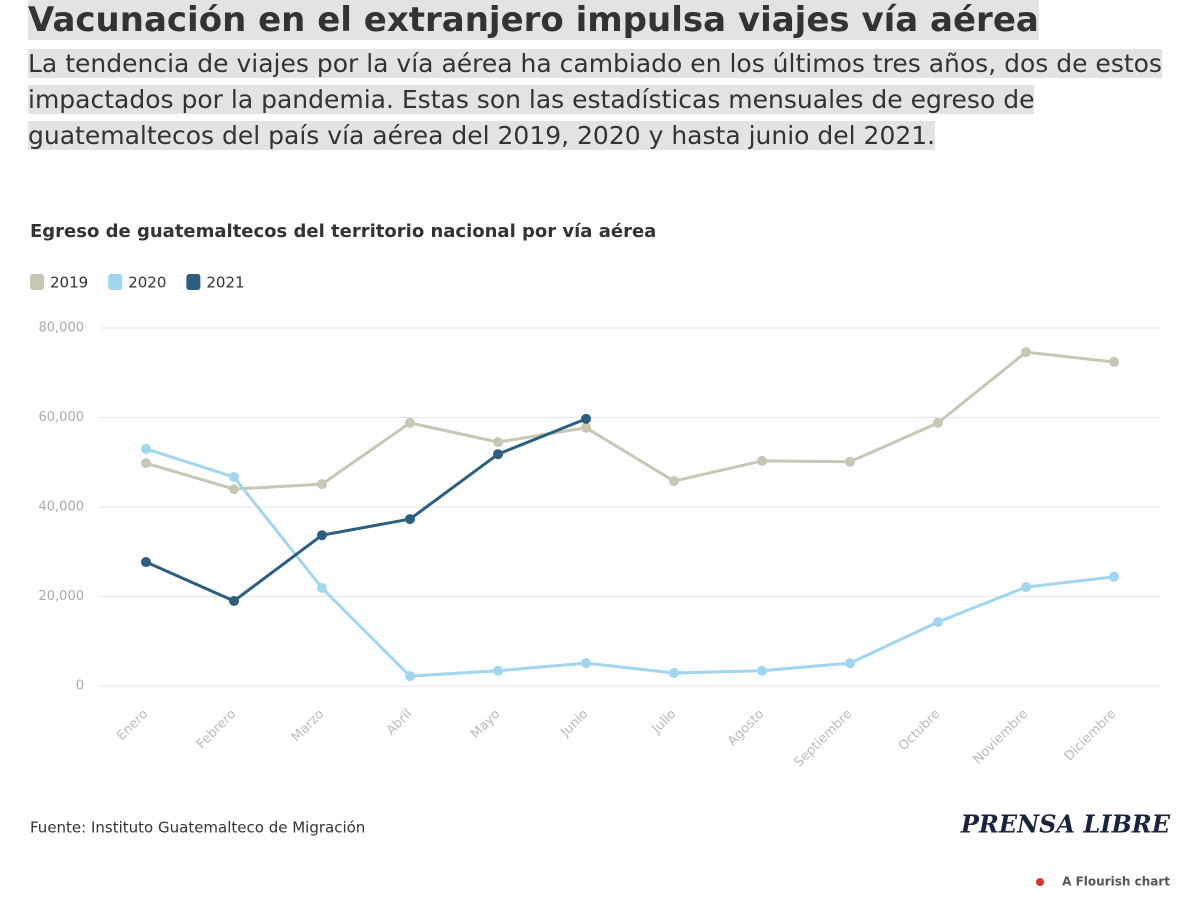 This screenshot has height=900, width=1200. Describe the element at coordinates (62, 417) in the screenshot. I see `y-tick-label: 60,000` at that location.